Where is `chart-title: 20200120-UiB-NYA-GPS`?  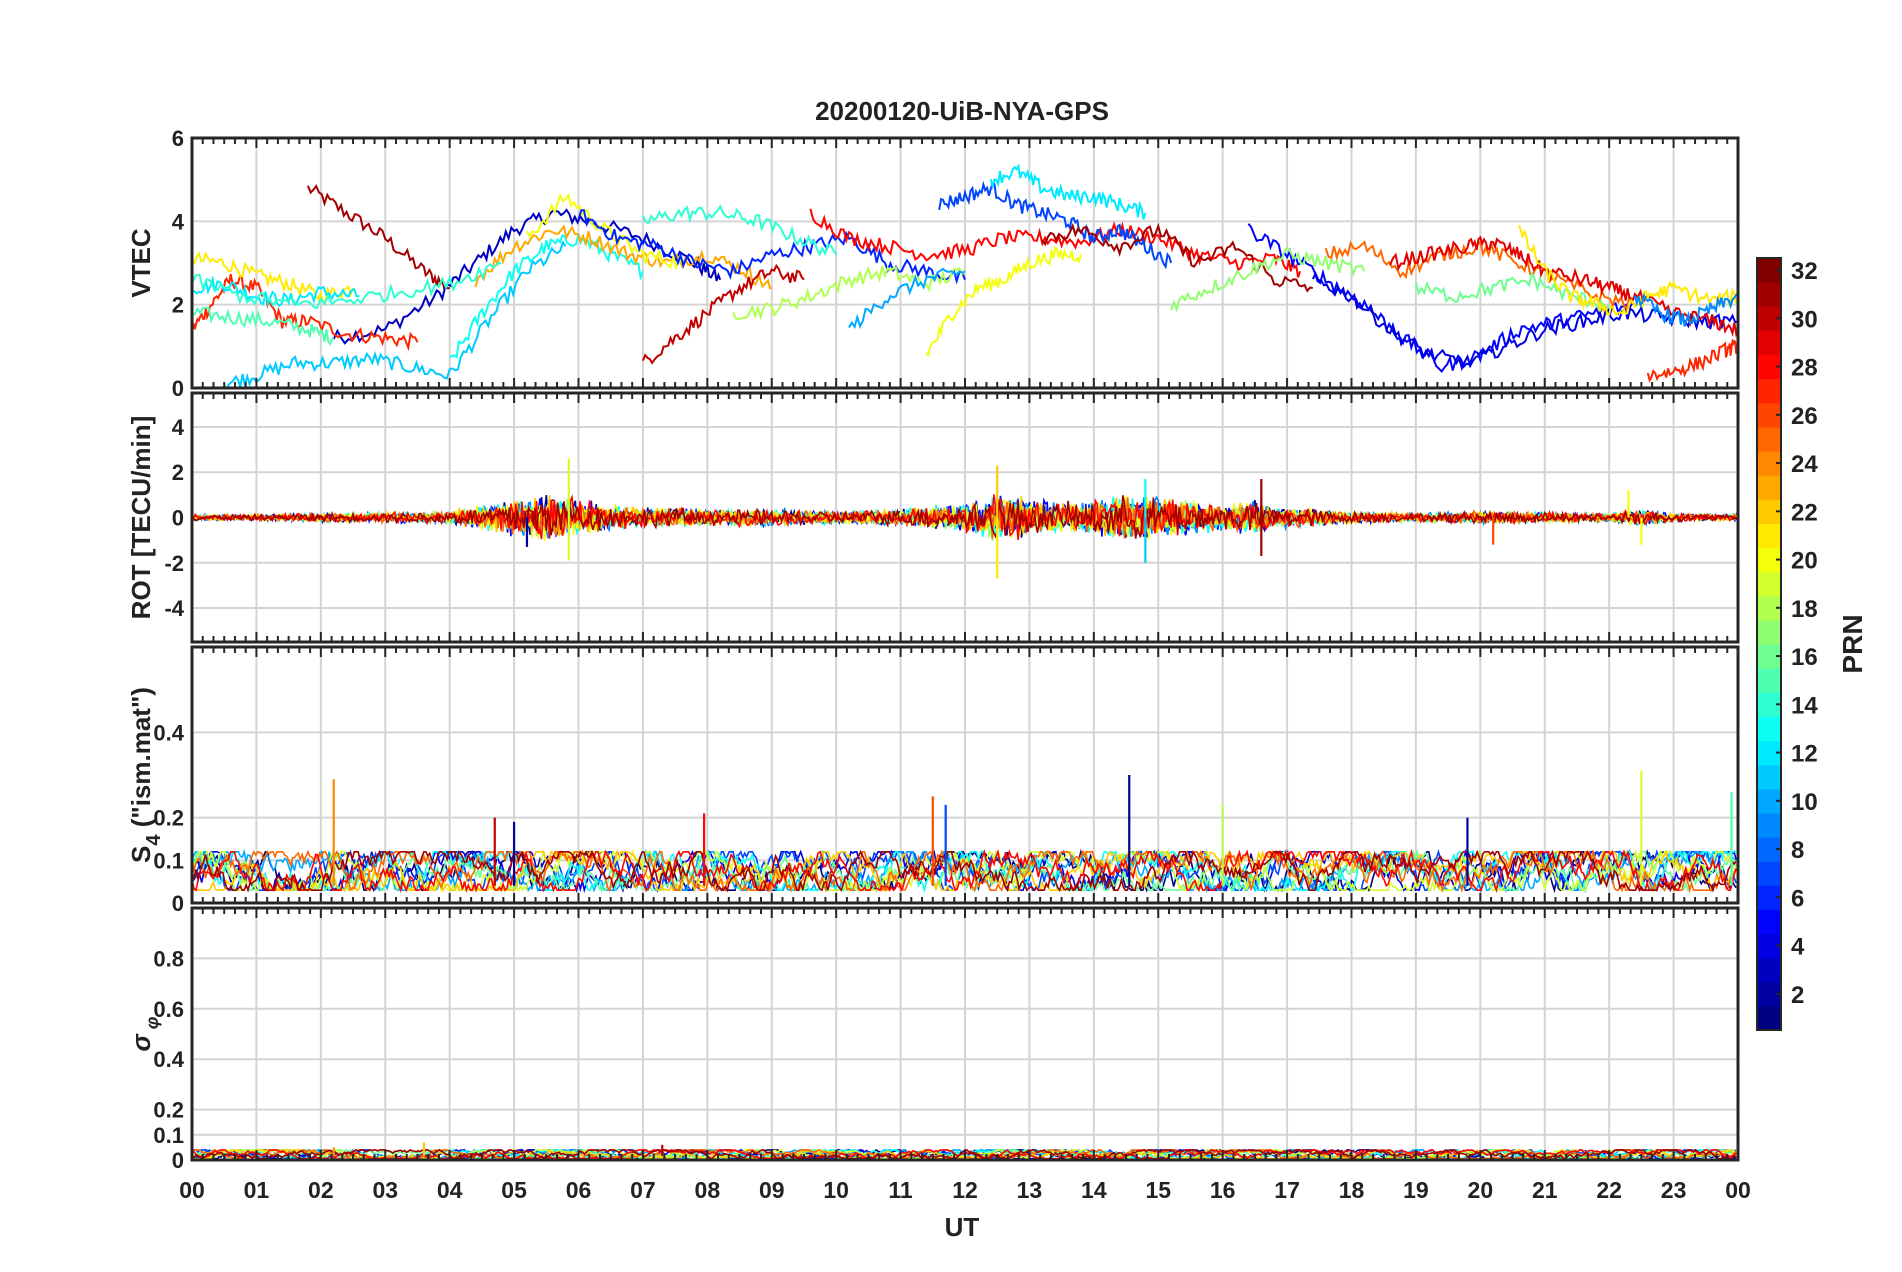 chart-title: 20200120-UiB-NYA-GPS is located at coordinates (962, 111).